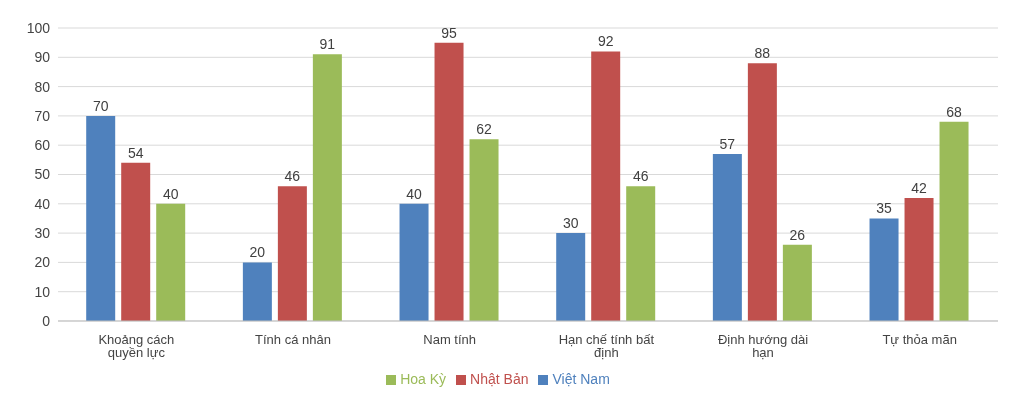 Image resolution: width=1016 pixels, height=400 pixels. What do you see at coordinates (499, 379) in the screenshot?
I see `legend-label: Nhật Bản` at bounding box center [499, 379].